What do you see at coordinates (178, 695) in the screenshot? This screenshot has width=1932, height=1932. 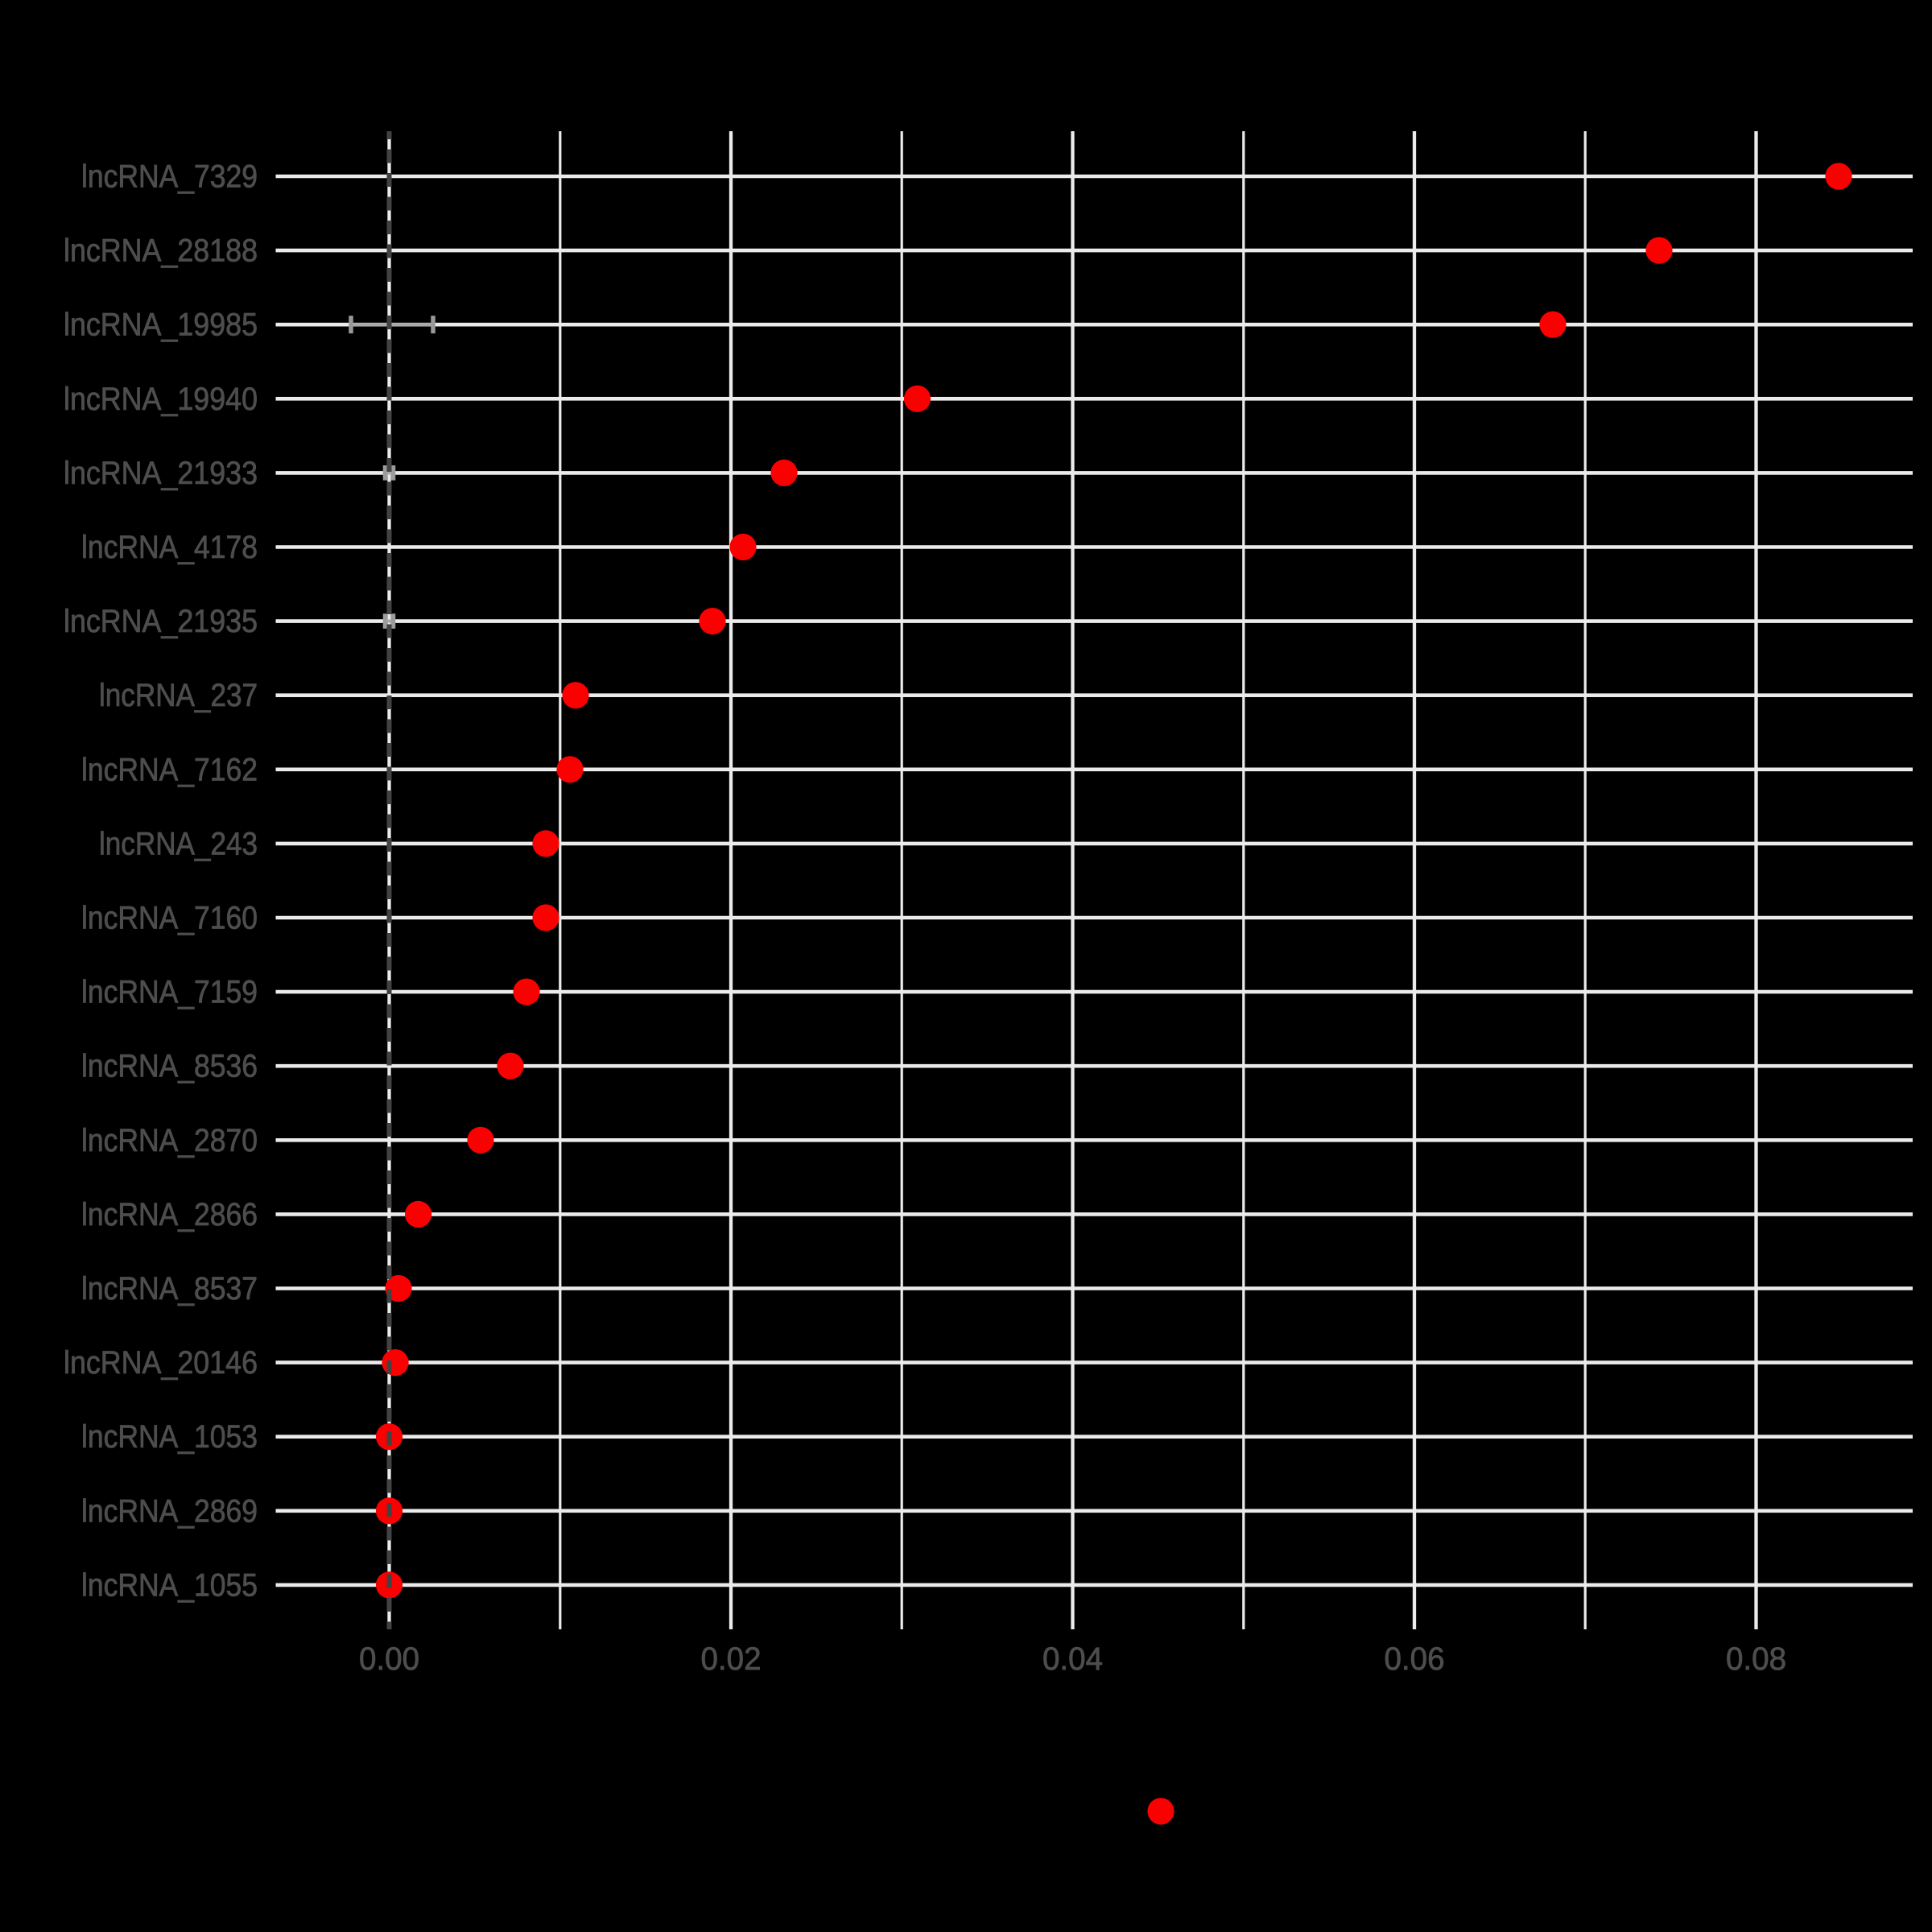 I see `svg-text: lncRNA_237` at bounding box center [178, 695].